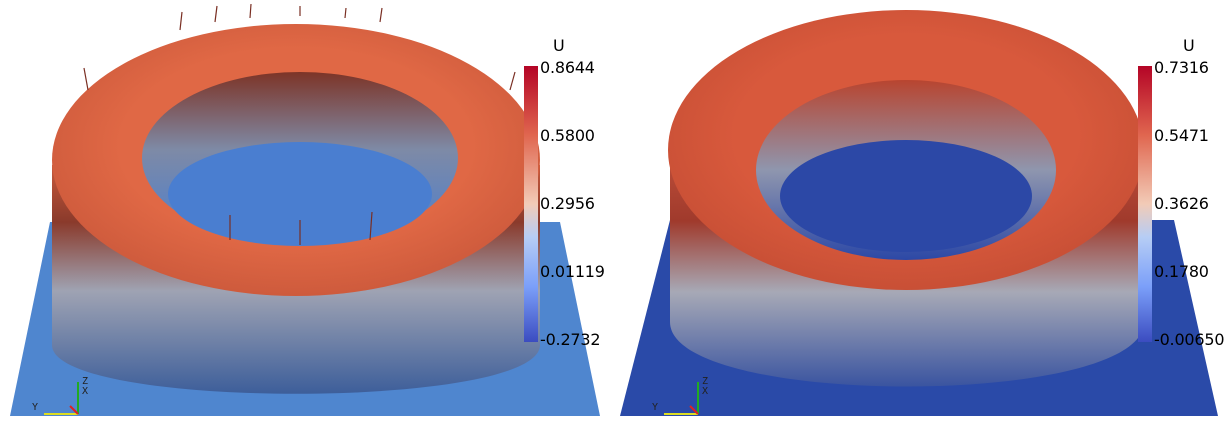 This screenshot has width=1228, height=424. Describe the element at coordinates (1189, 45) in the screenshot. I see `right-colorbar-title: U` at that location.